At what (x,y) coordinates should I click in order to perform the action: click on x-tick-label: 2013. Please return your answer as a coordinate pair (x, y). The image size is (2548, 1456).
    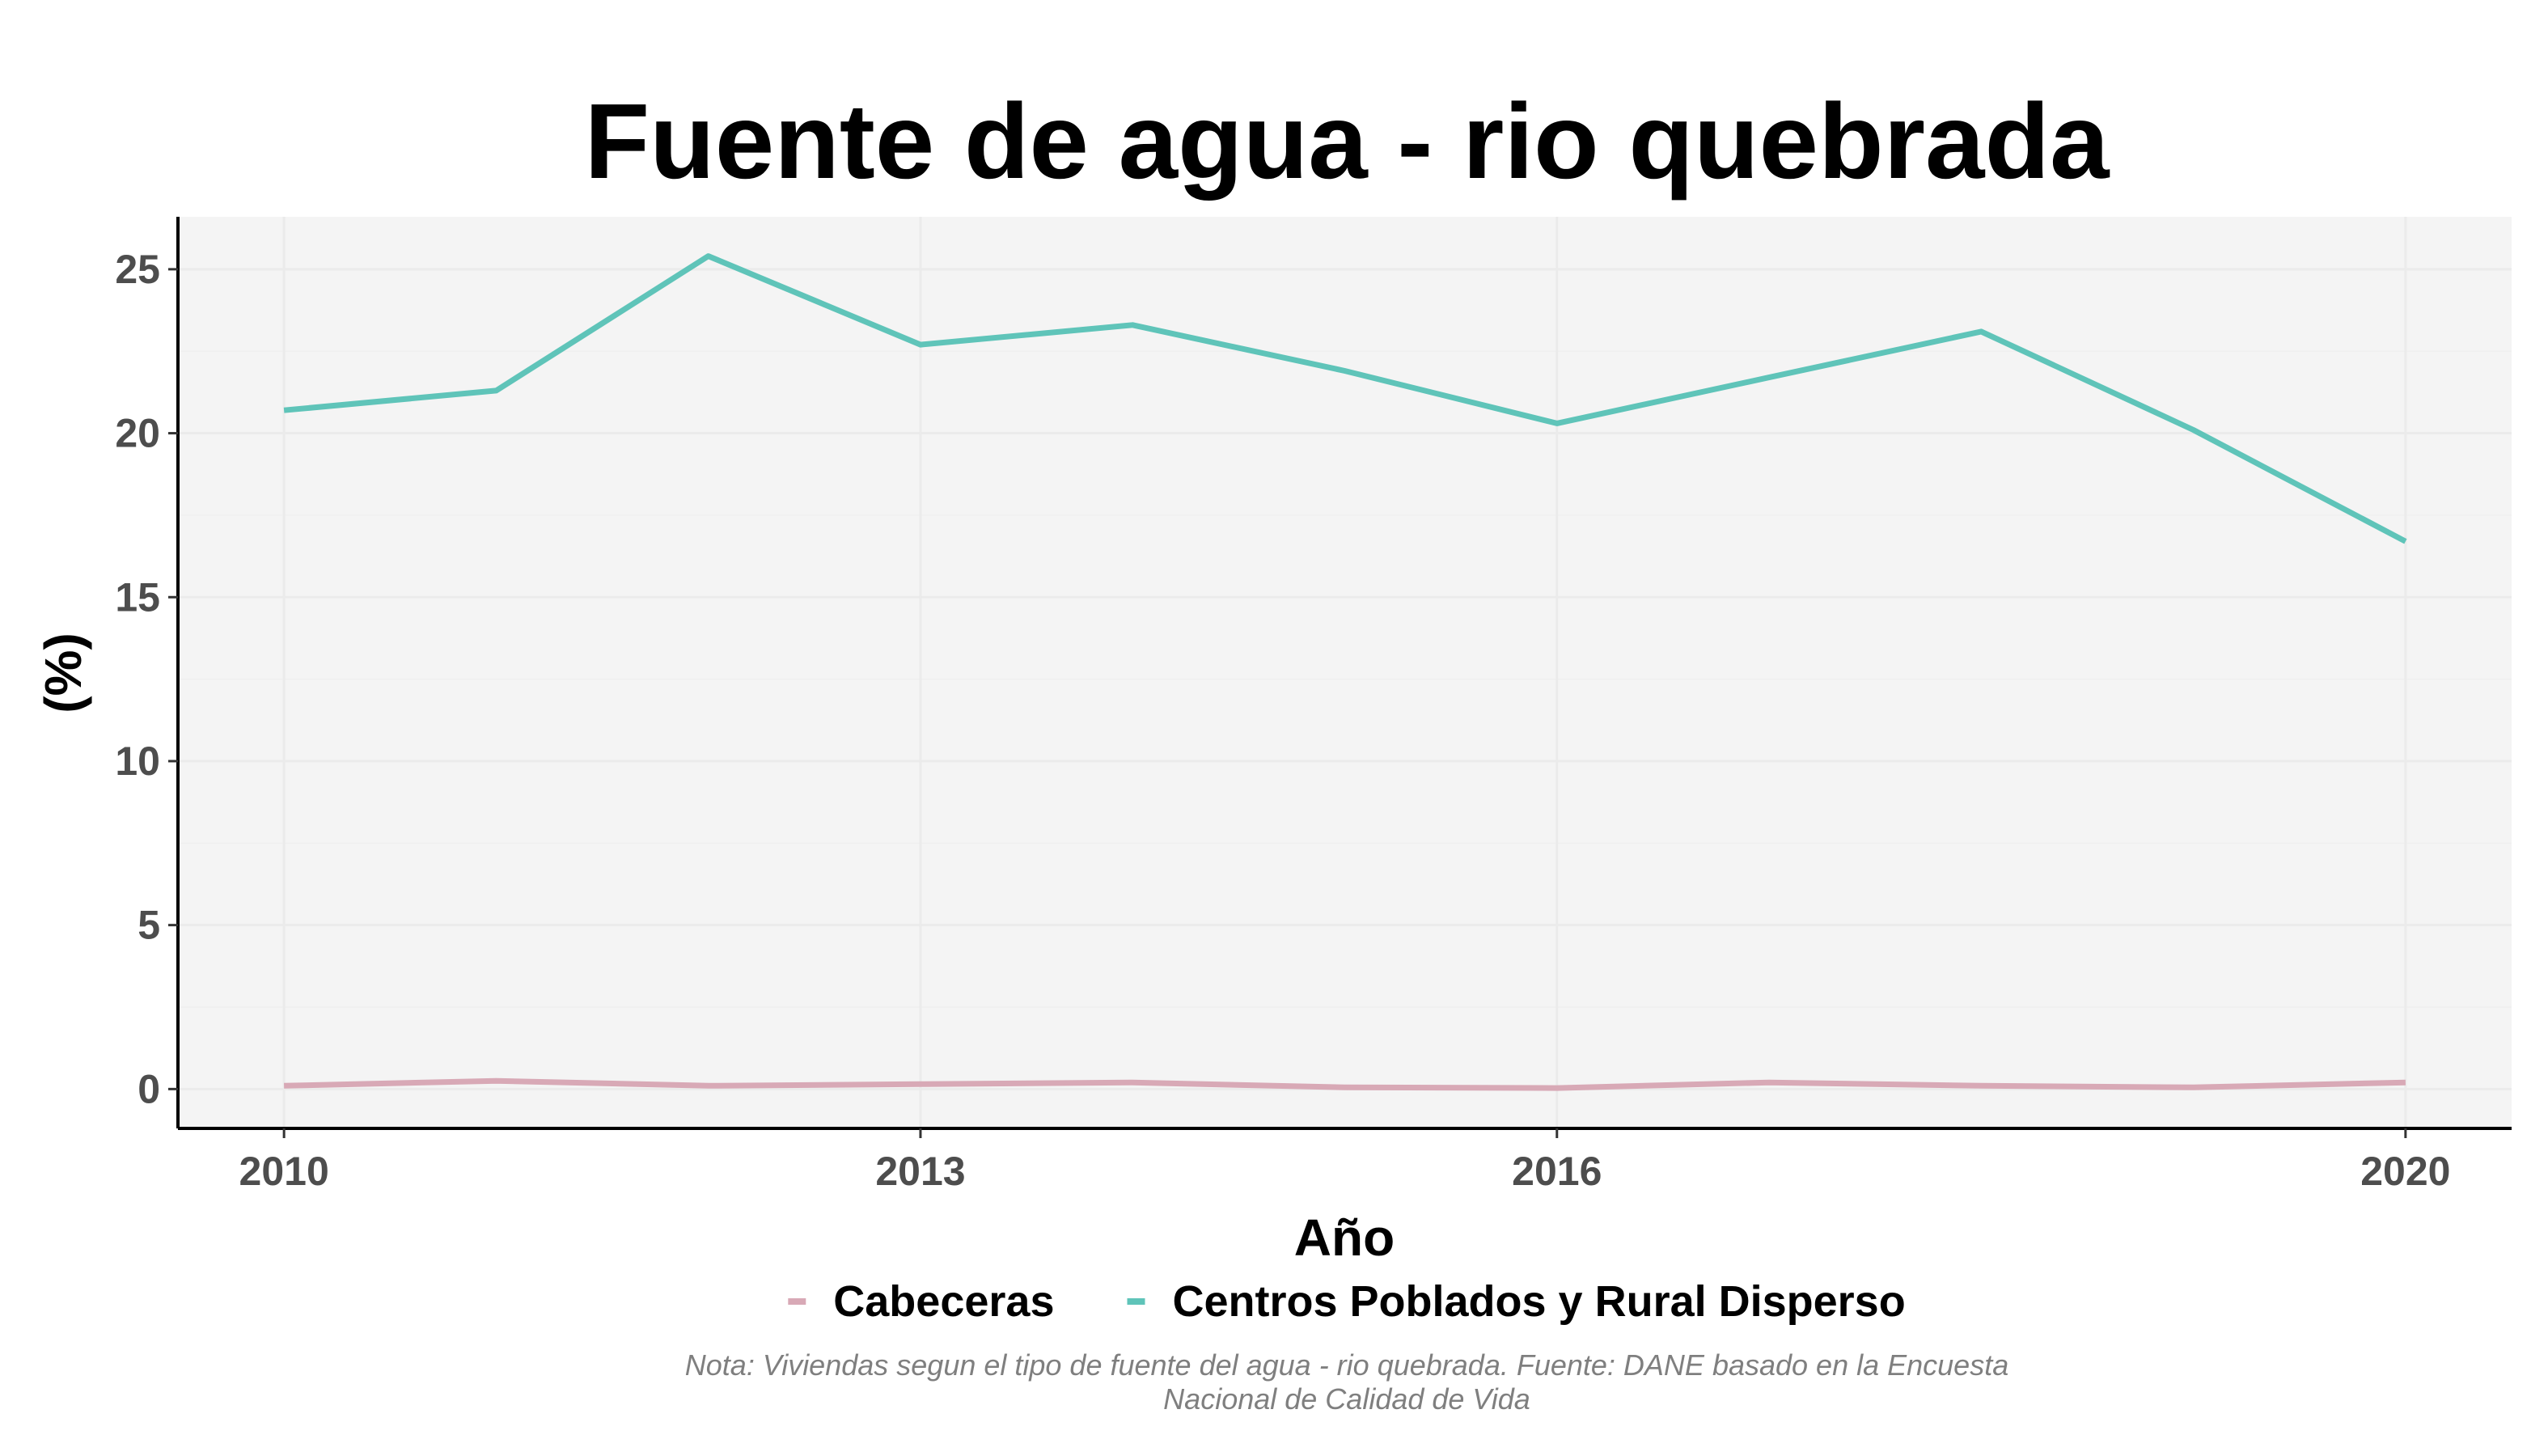
    Looking at the image, I should click on (920, 1171).